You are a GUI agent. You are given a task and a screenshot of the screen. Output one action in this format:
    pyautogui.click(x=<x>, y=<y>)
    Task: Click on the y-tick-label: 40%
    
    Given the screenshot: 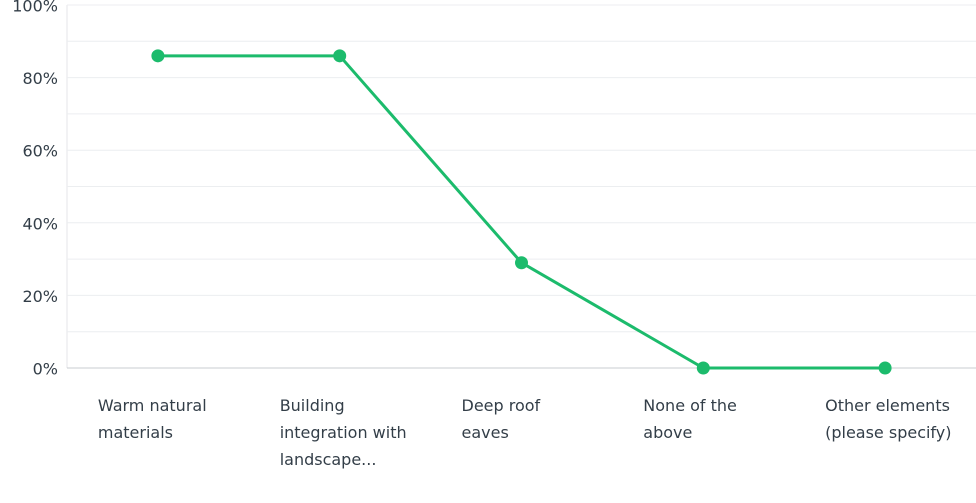 What is the action you would take?
    pyautogui.click(x=40, y=223)
    